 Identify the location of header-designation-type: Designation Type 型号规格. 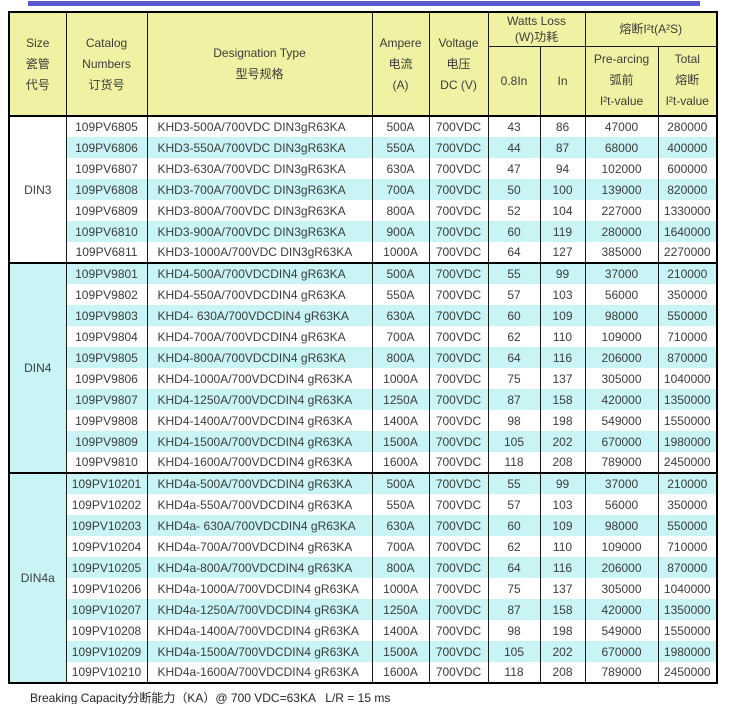
(259, 64).